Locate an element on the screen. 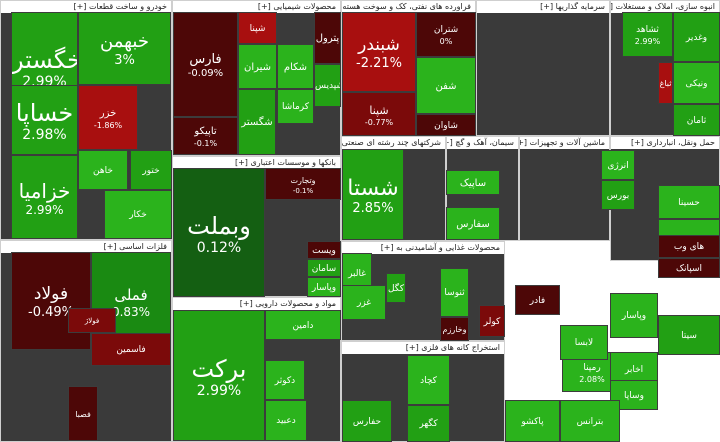 This screenshot has width=720, height=442. stock-tile: کگل is located at coordinates (396, 288).